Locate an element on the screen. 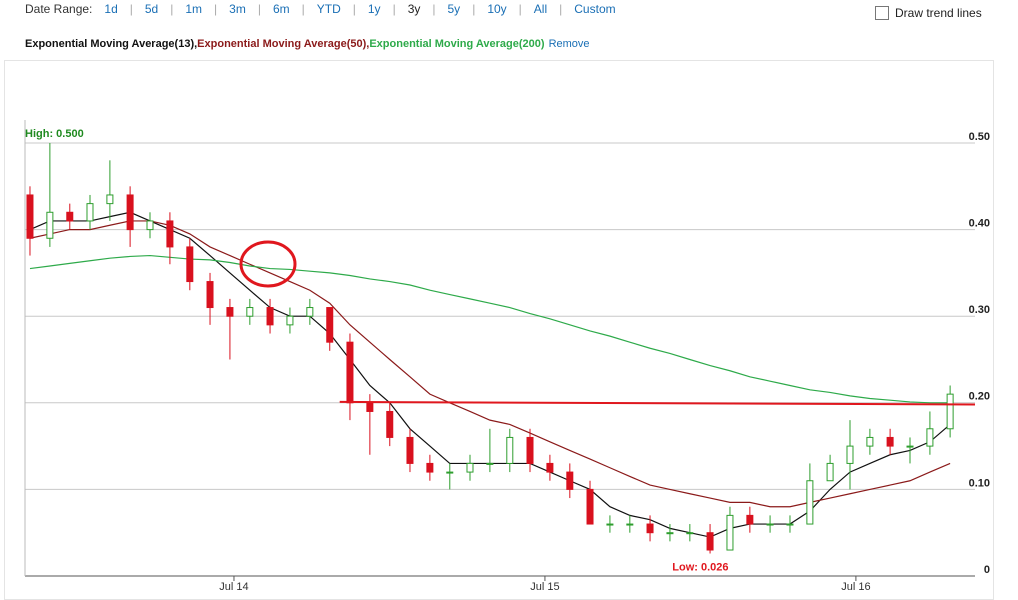 This screenshot has height=600, width=1018. range-link: 10y is located at coordinates (497, 9).